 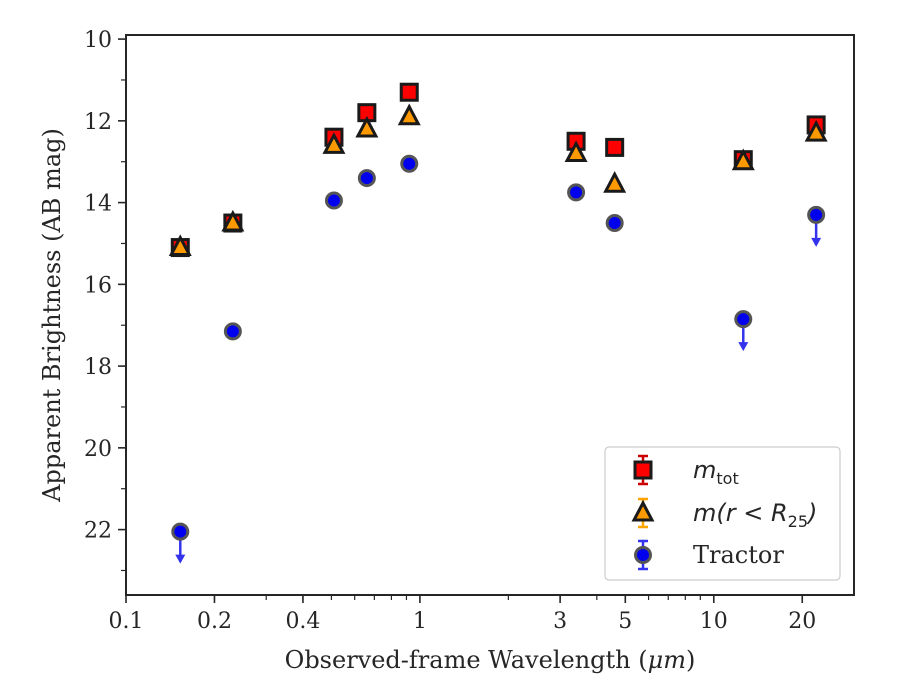 I want to click on y-tick-label-0: 10, so click(x=98, y=40).